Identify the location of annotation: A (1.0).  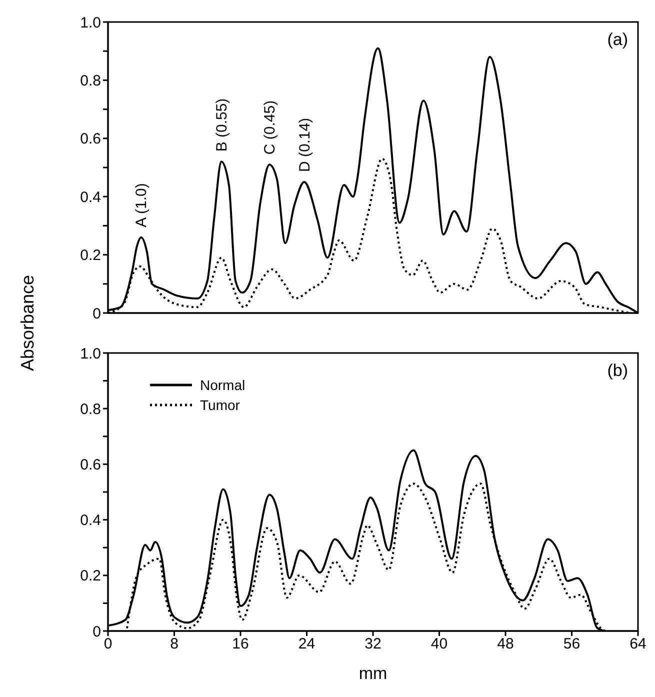
(141, 205).